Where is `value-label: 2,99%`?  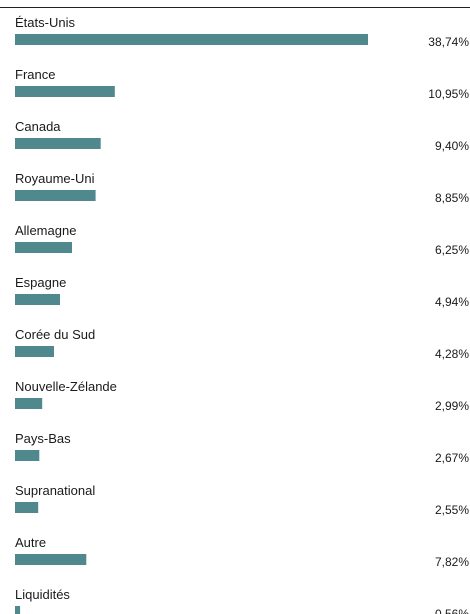
value-label: 2,99% is located at coordinates (452, 406).